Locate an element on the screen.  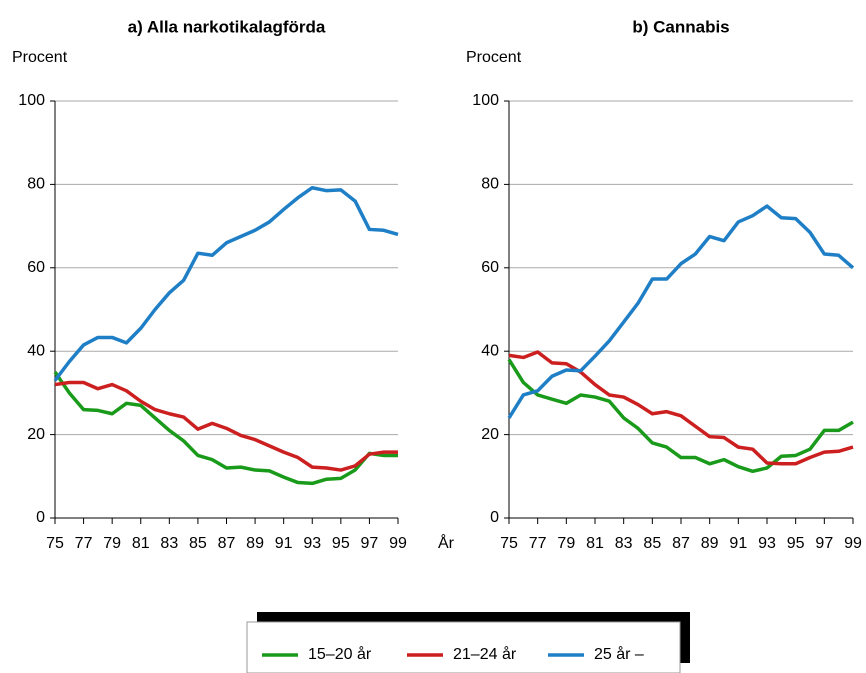
chart-title: b) Cannabis is located at coordinates (680, 26).